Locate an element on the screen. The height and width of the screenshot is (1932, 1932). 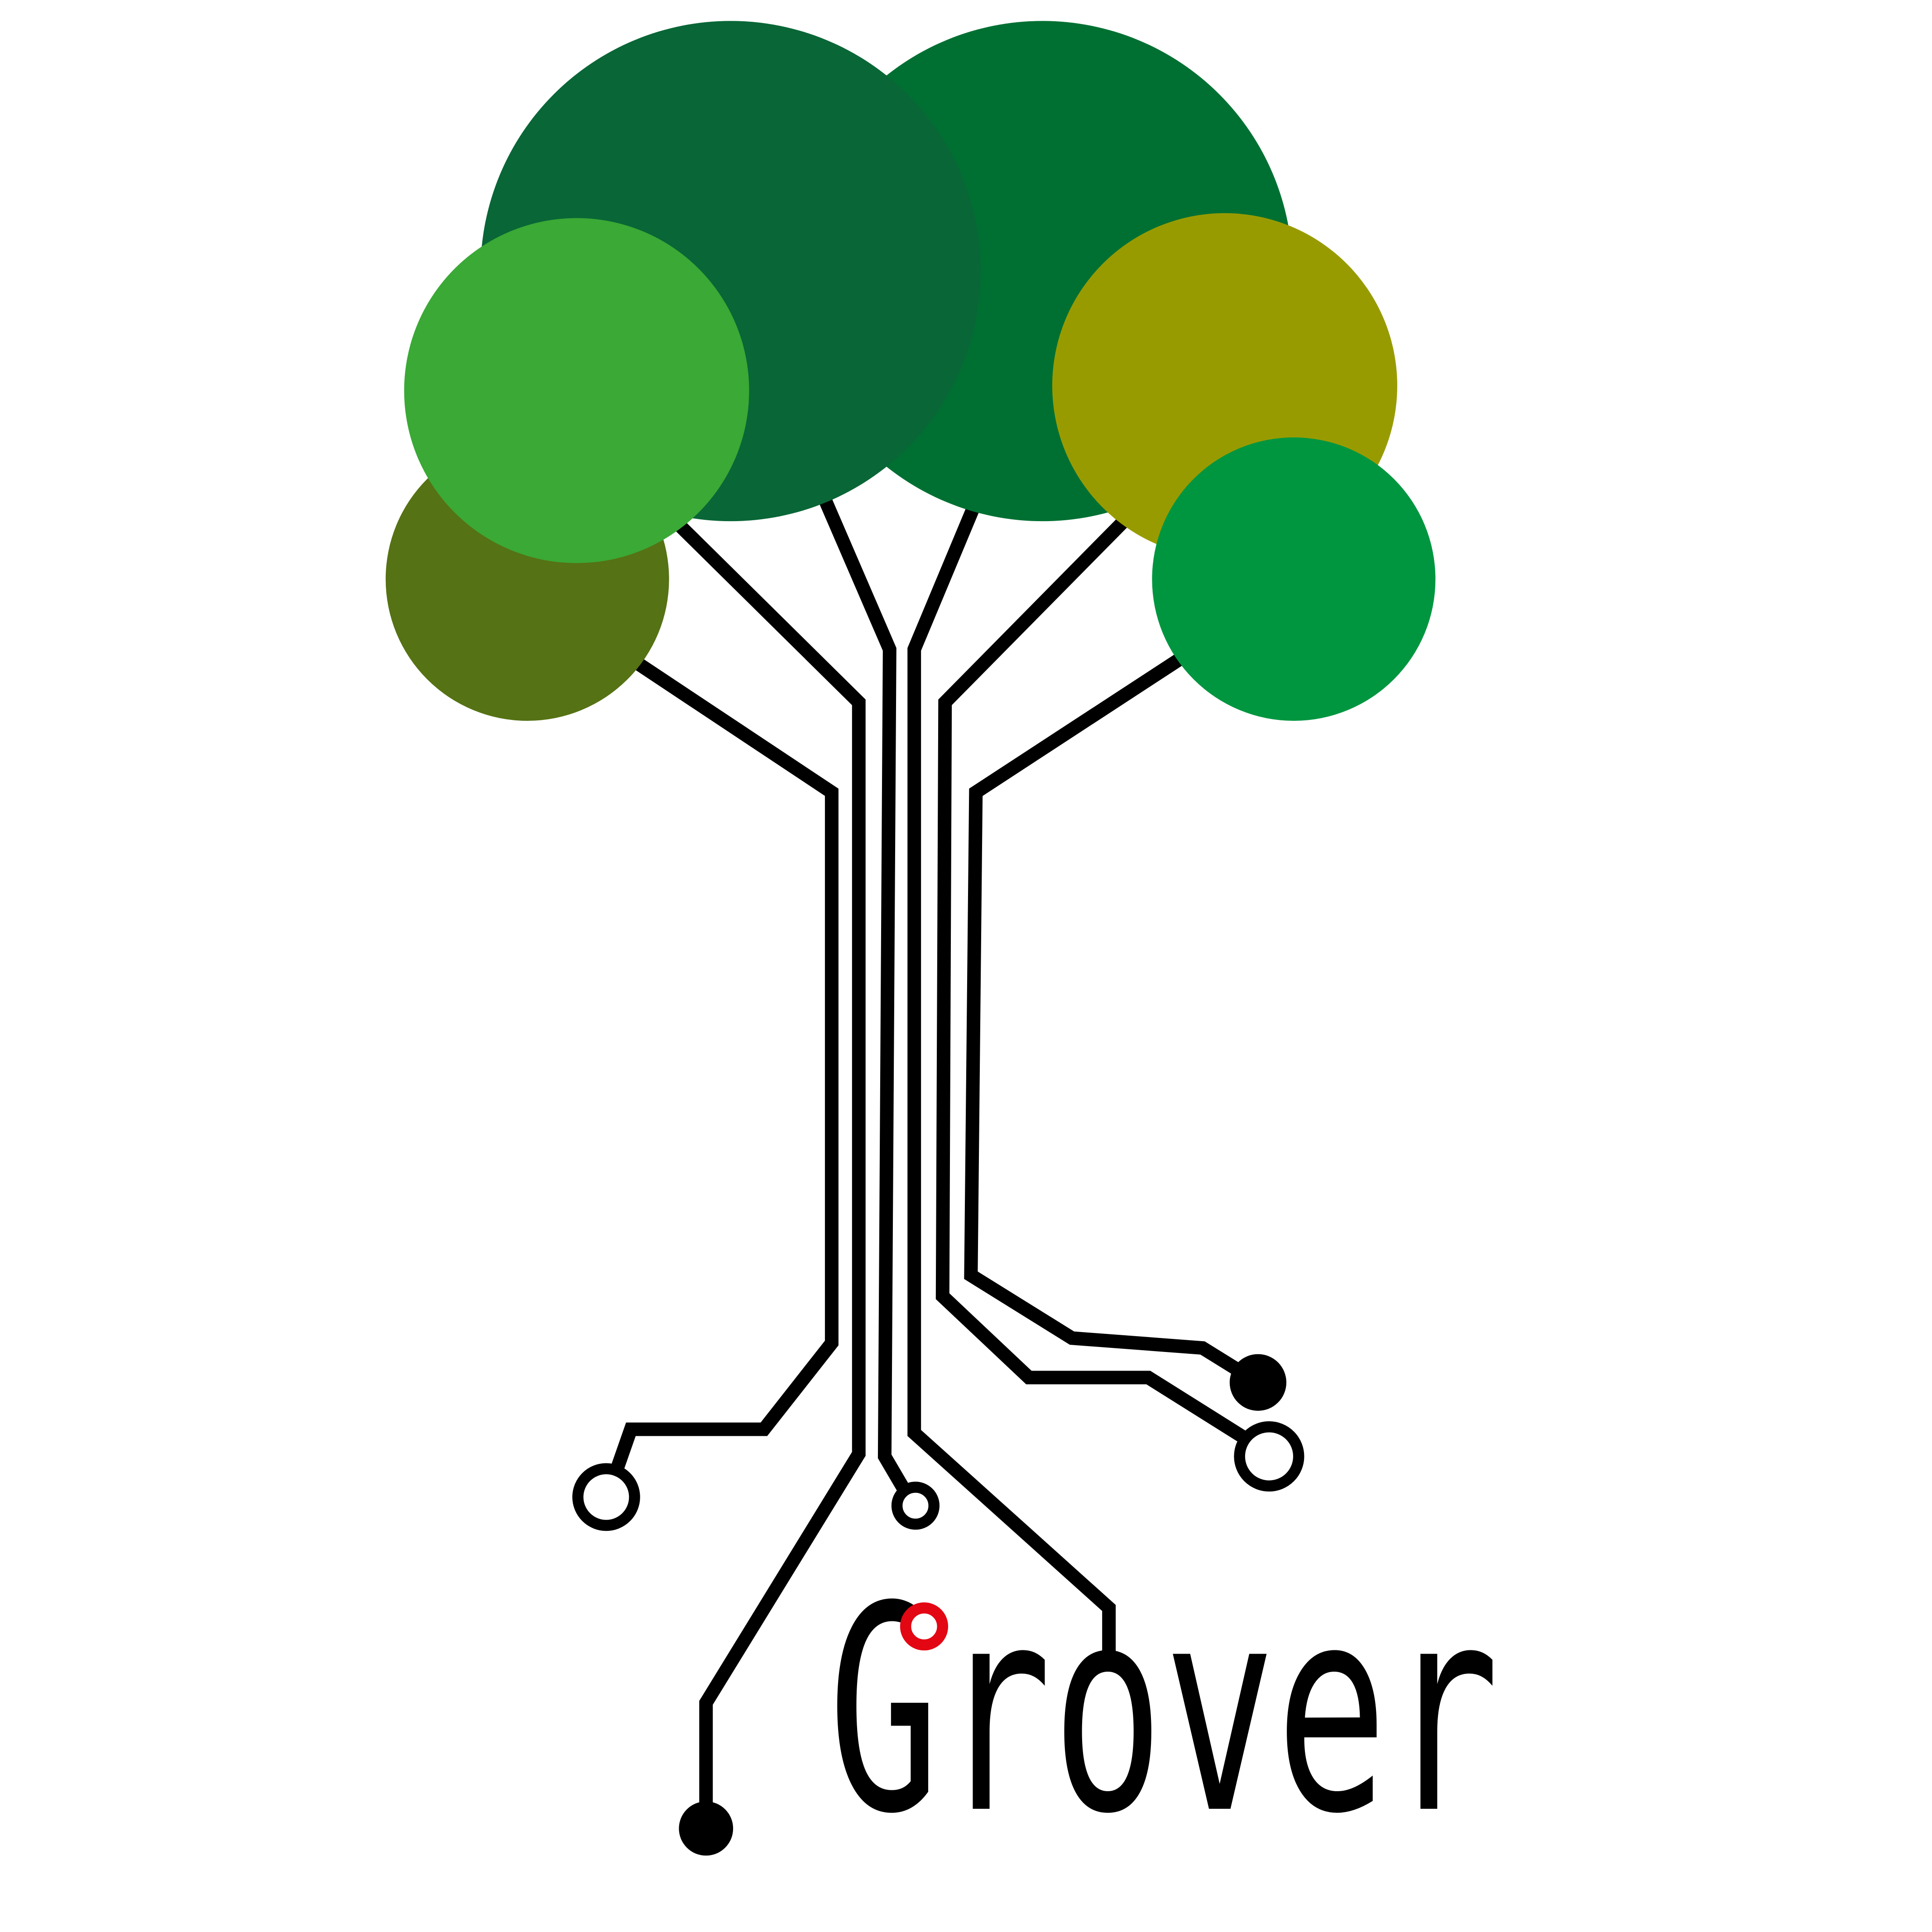
accent-ring is located at coordinates (924, 1626).